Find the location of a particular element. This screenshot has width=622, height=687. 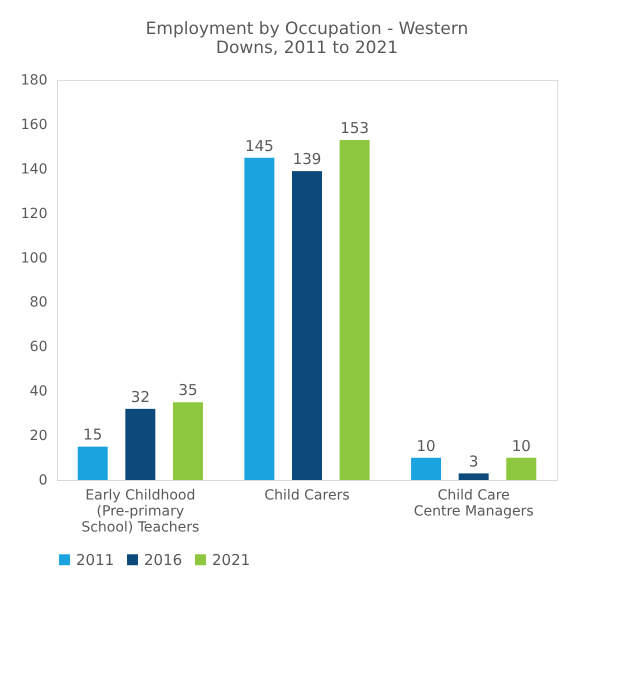

y-tick-label: 160 is located at coordinates (34, 124).